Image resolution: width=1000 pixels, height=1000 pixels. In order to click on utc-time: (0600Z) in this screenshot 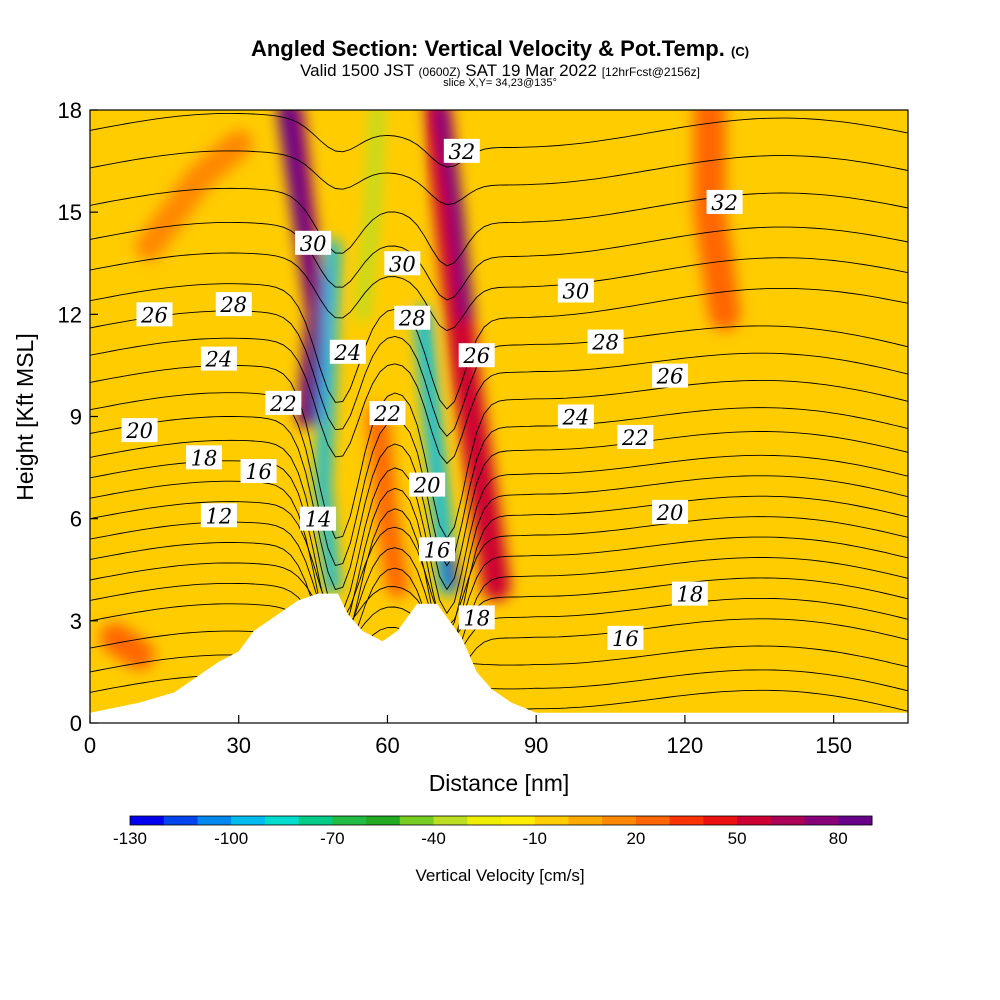, I will do `click(439, 72)`.